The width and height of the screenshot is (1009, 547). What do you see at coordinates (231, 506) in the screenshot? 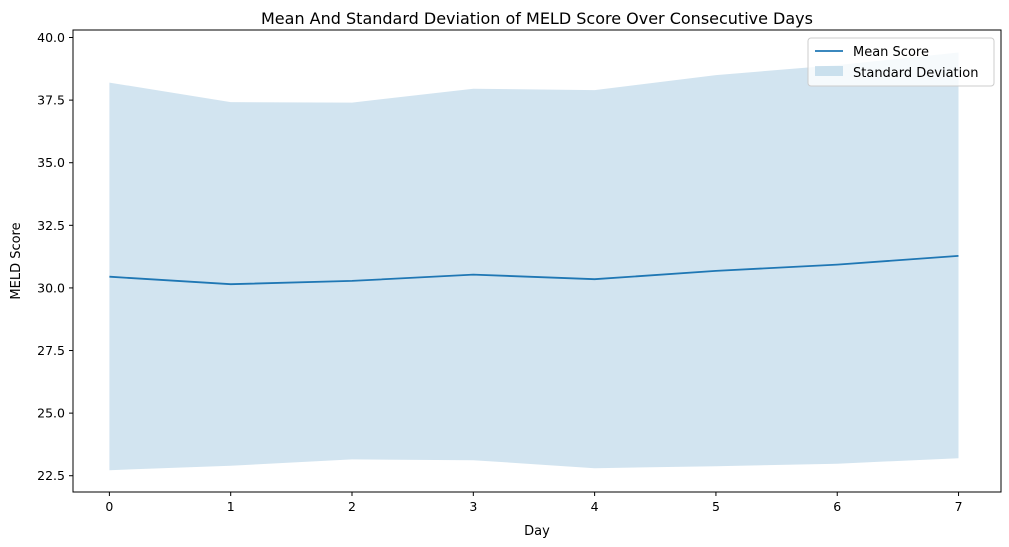
I see `x-tick-label: 1` at bounding box center [231, 506].